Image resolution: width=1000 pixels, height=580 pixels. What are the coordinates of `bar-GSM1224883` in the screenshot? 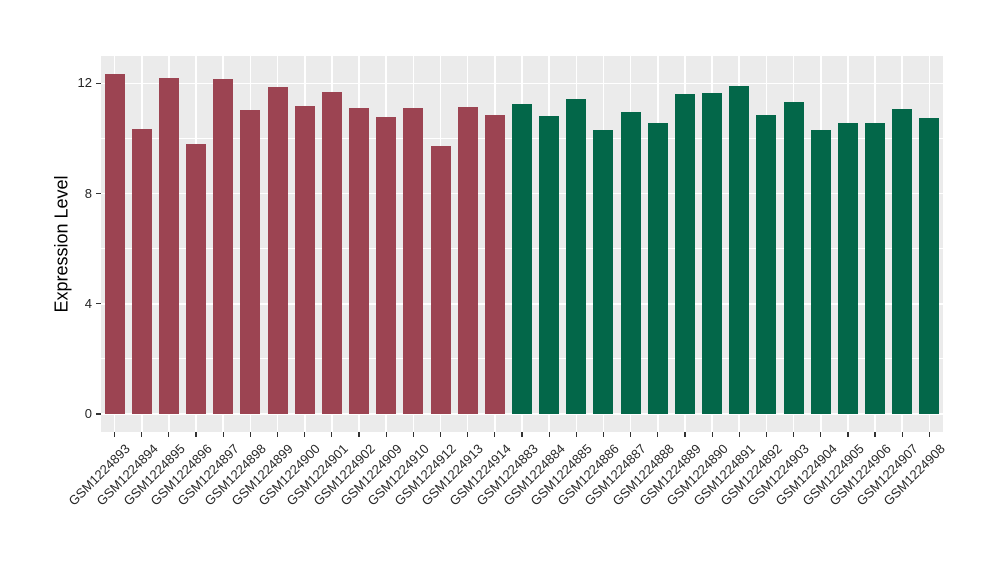 It's located at (522, 259).